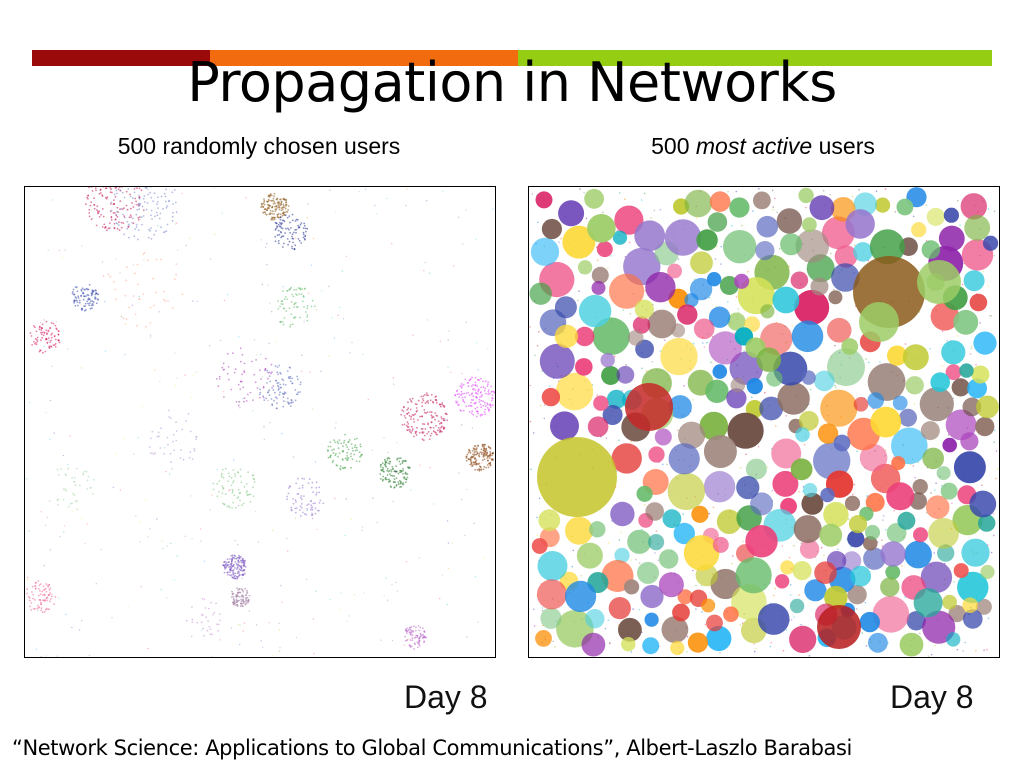 This screenshot has height=768, width=1024. What do you see at coordinates (673, 146) in the screenshot?
I see `right-caption-prefix: 500` at bounding box center [673, 146].